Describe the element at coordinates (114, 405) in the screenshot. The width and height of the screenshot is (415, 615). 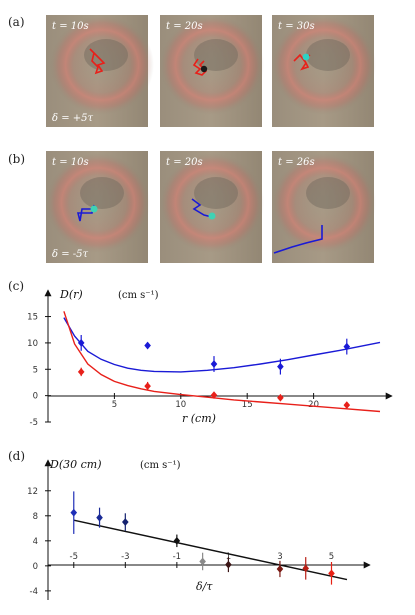
I see `chart-c-x-tick-label: 5` at that location.